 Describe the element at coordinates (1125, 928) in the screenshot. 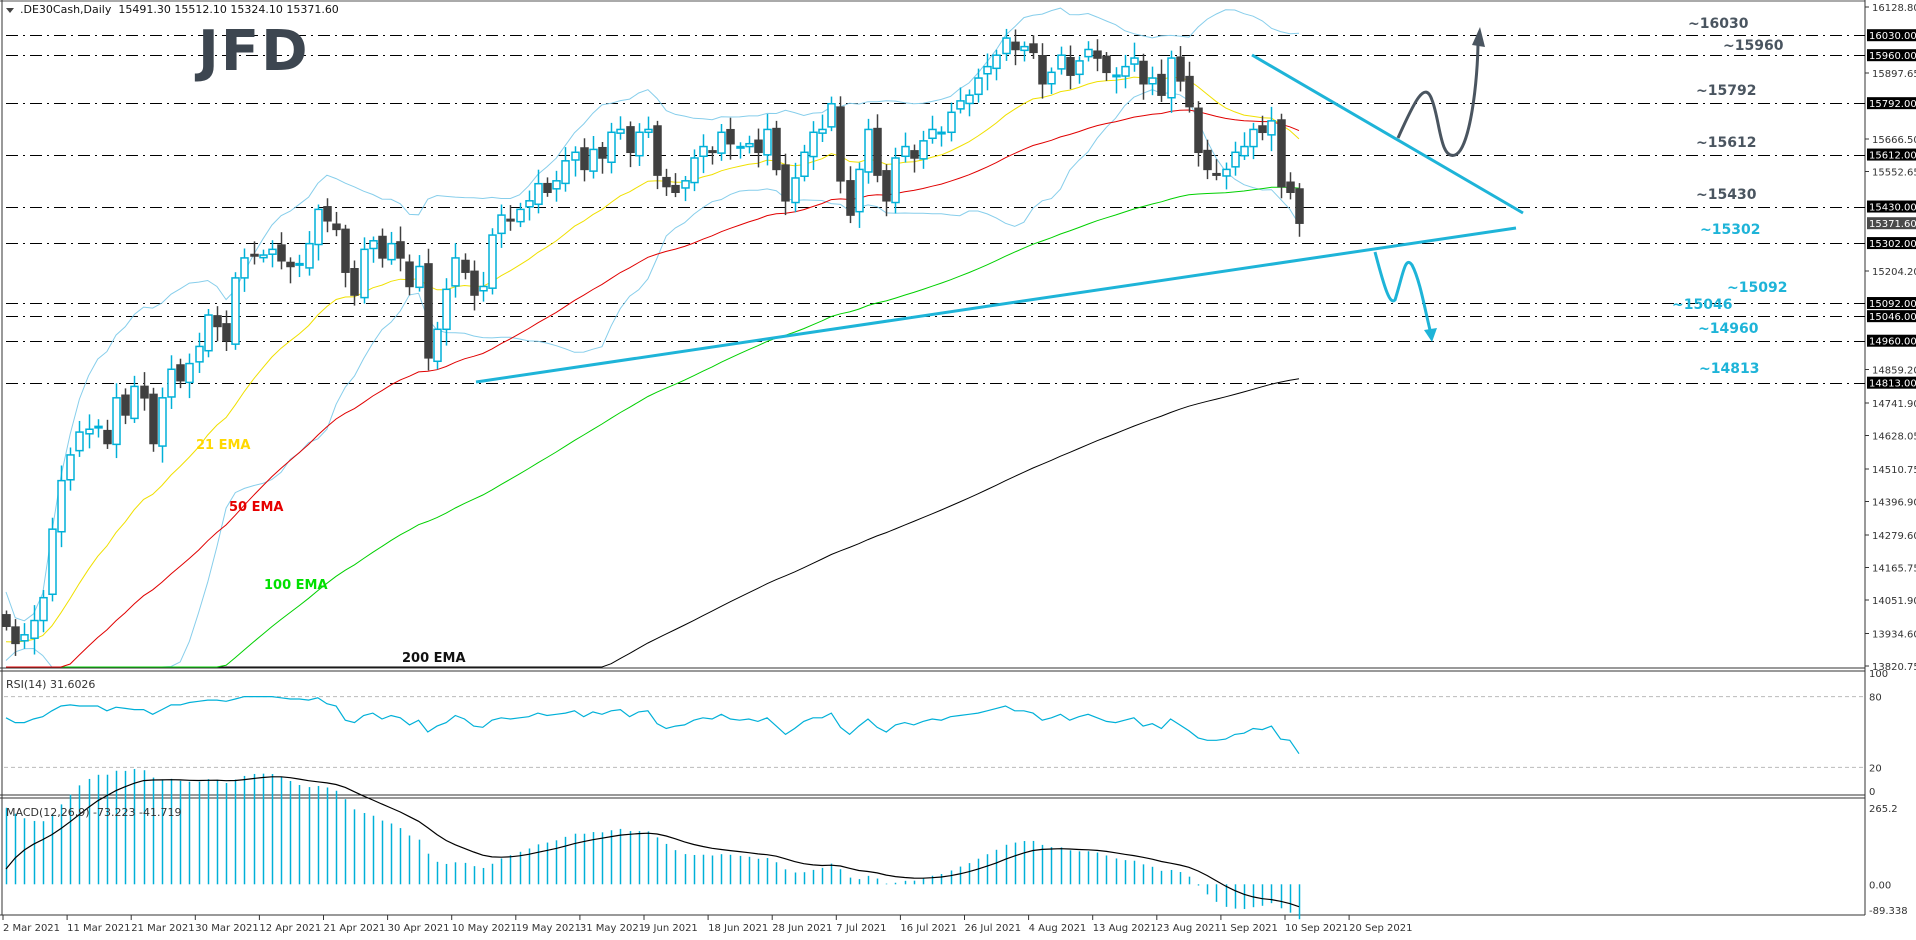

I see `x-tick-label: 13 Aug 2021` at that location.